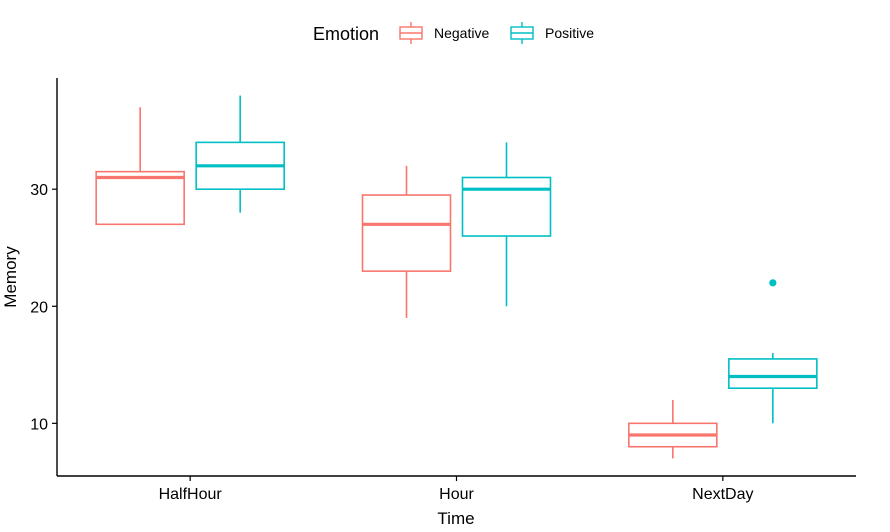 This screenshot has height=532, width=890. I want to click on x-axis-ticks: HalfHour Hour NextDay, so click(456, 489).